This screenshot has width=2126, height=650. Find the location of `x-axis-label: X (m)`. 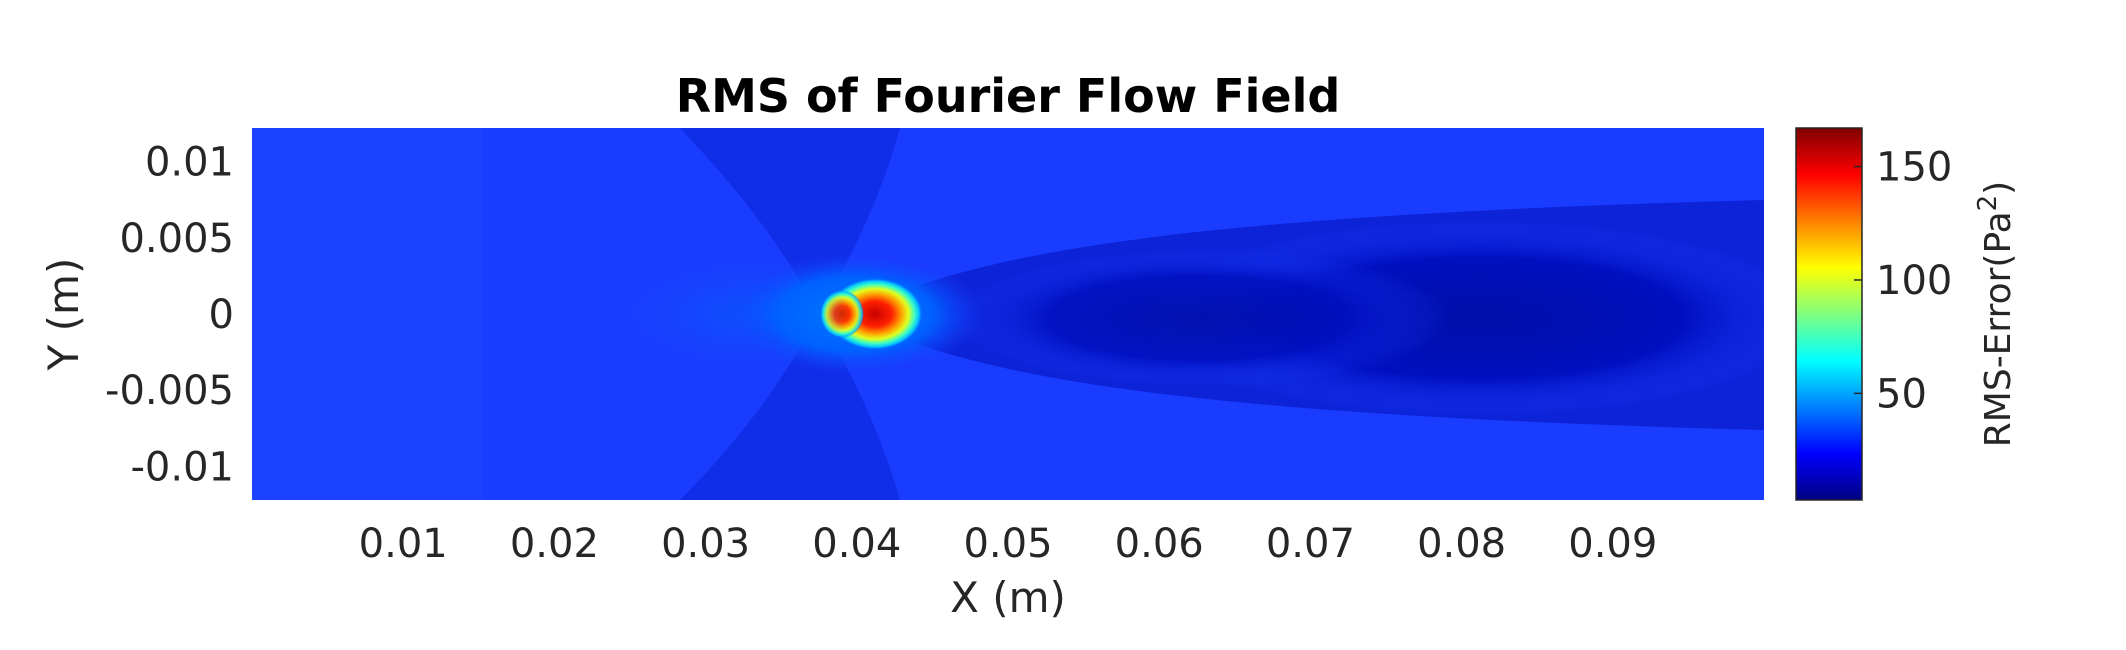

x-axis-label: X (m) is located at coordinates (1008, 597).